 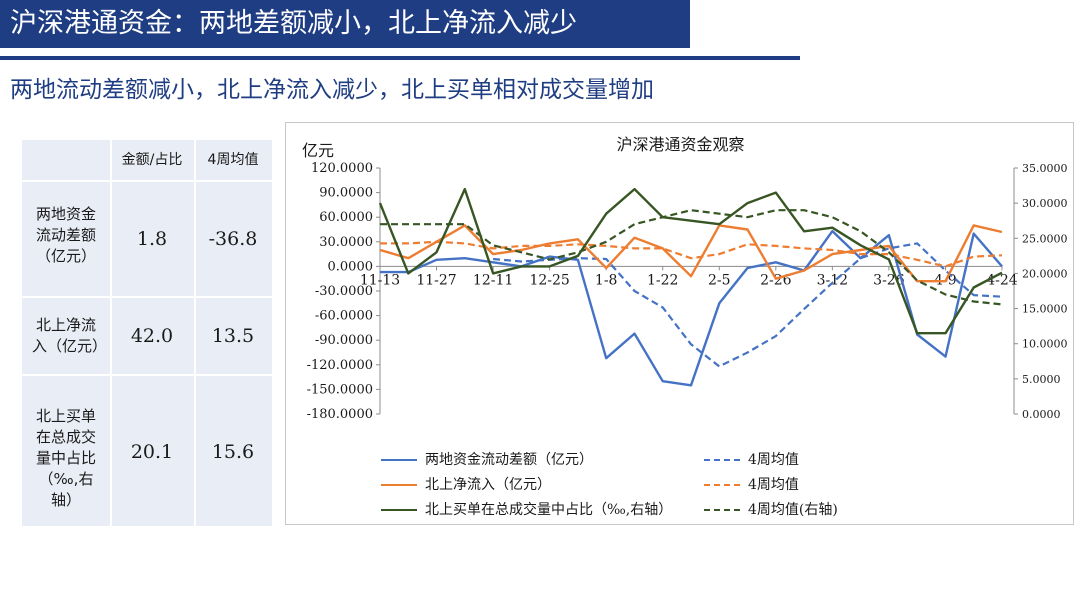 What do you see at coordinates (340, 365) in the screenshot?
I see `left-tick-label: -120.0000` at bounding box center [340, 365].